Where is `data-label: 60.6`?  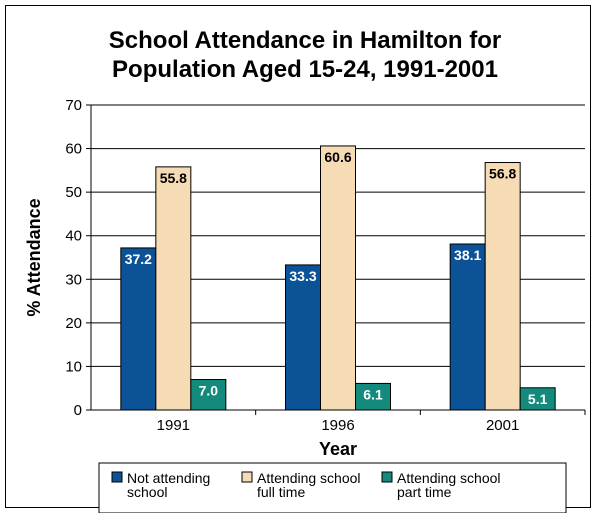 data-label: 60.6 is located at coordinates (337, 157).